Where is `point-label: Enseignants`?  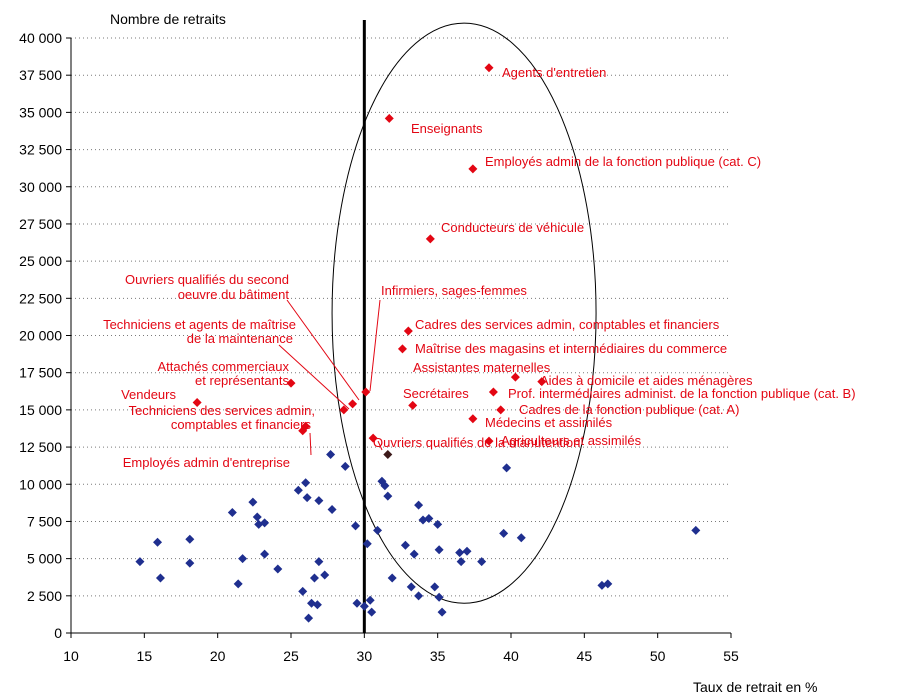 point-label: Enseignants is located at coordinates (447, 128).